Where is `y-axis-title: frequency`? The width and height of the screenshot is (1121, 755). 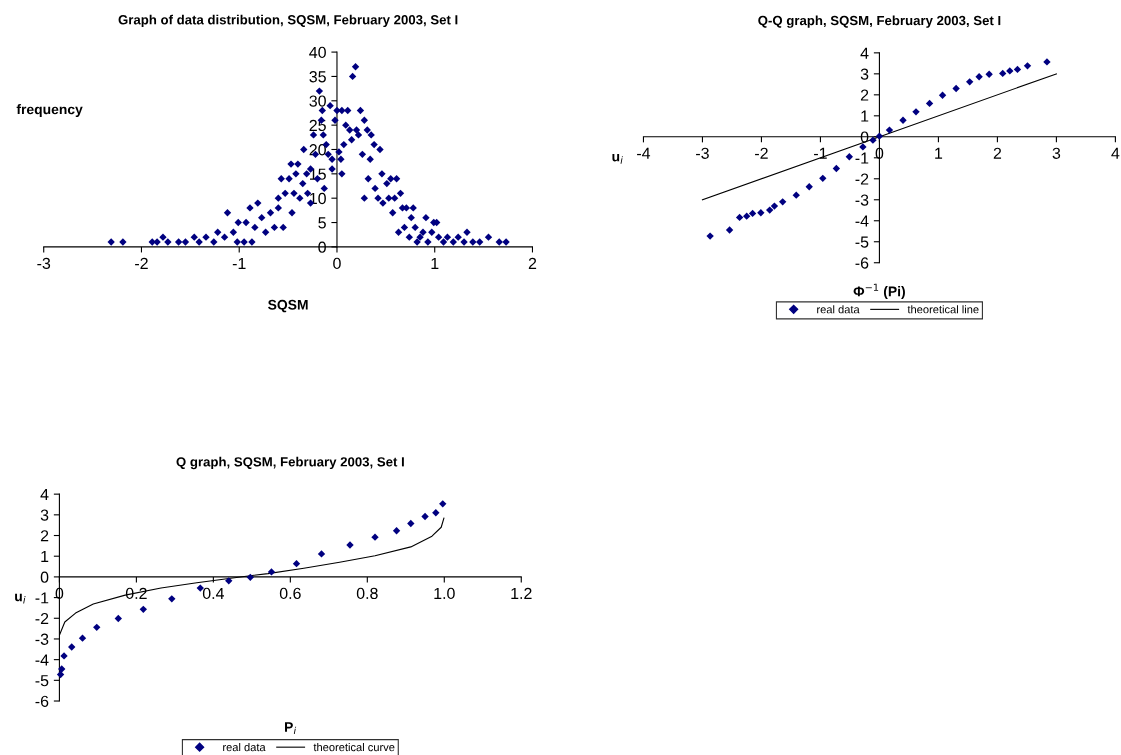 y-axis-title: frequency is located at coordinates (49, 111).